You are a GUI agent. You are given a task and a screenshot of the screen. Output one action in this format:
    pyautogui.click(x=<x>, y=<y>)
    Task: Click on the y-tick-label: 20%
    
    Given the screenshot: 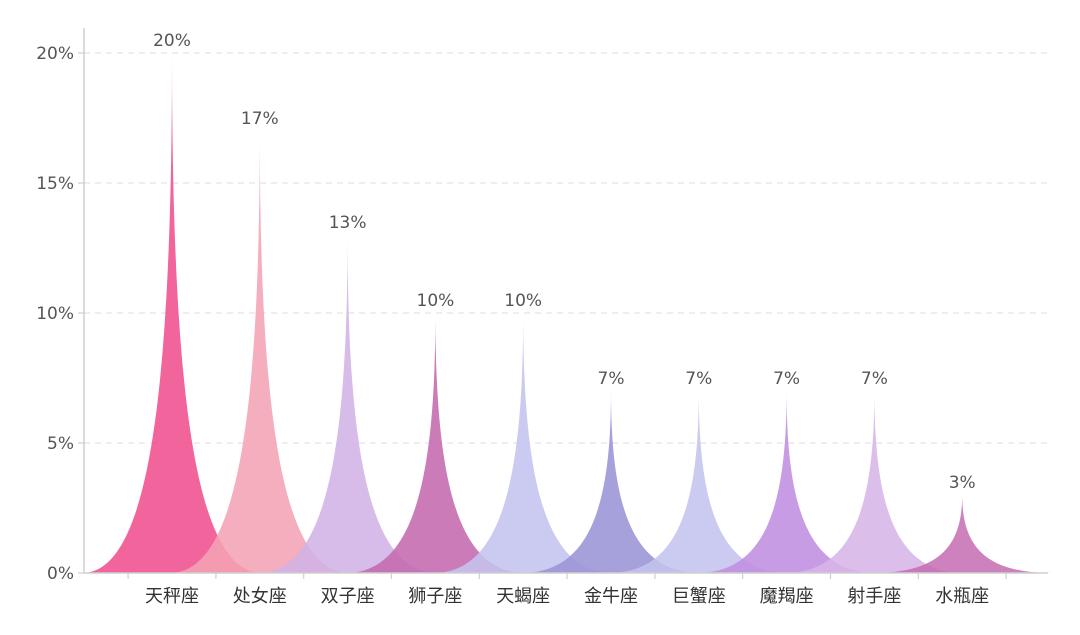 What is the action you would take?
    pyautogui.click(x=55, y=54)
    